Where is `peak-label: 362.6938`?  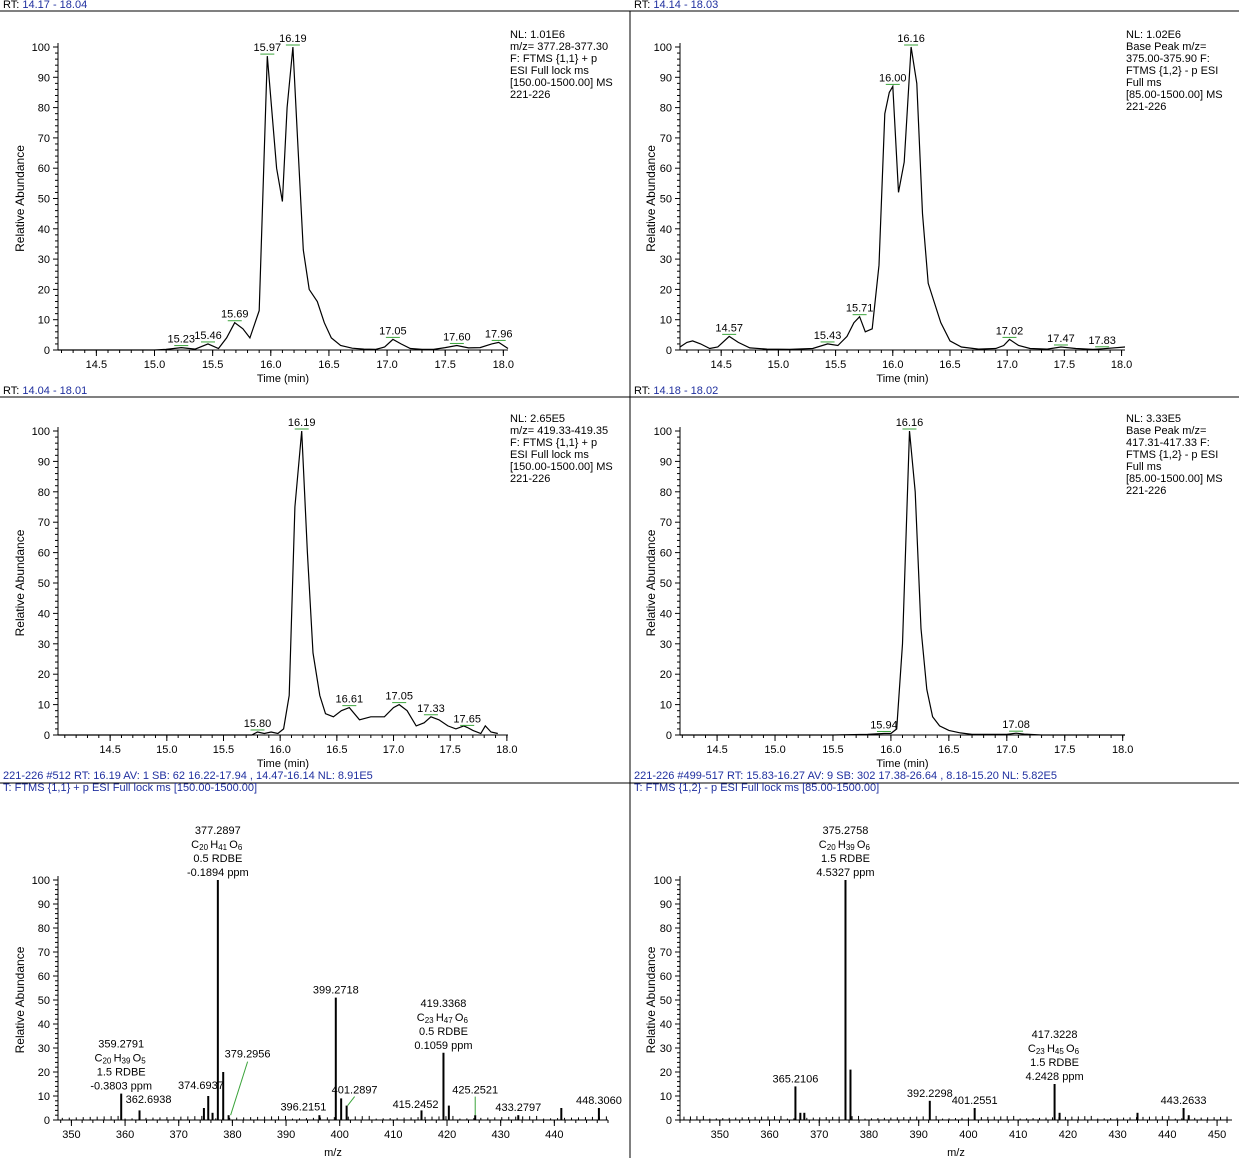 peak-label: 362.6938 is located at coordinates (149, 1100).